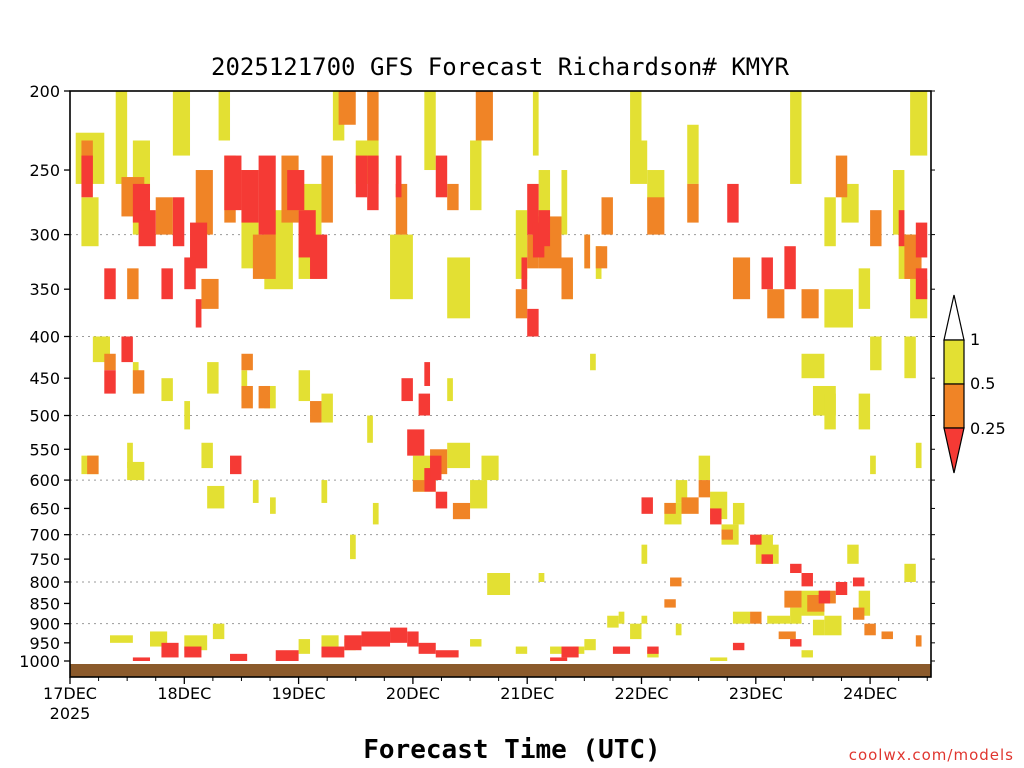 The height and width of the screenshot is (768, 1024). What do you see at coordinates (44, 289) in the screenshot?
I see `y-tick-label-350: 350` at bounding box center [44, 289].